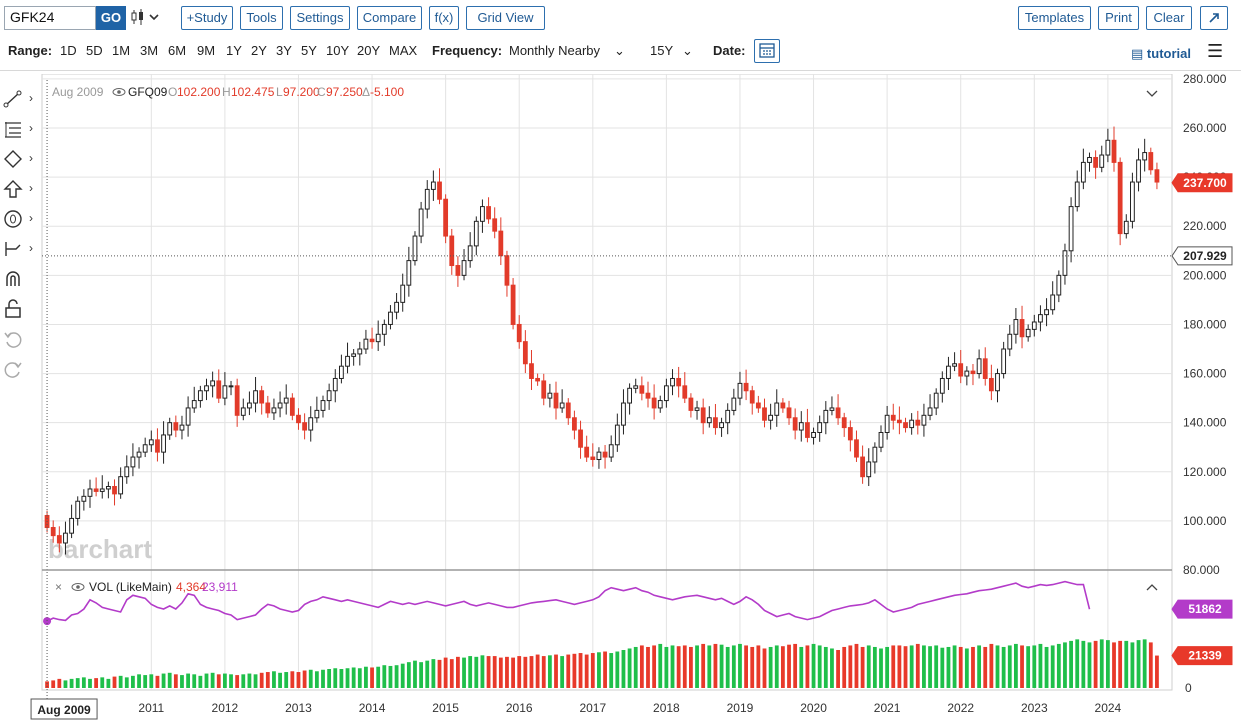  I want to click on legend-close-key: C, so click(321, 92).